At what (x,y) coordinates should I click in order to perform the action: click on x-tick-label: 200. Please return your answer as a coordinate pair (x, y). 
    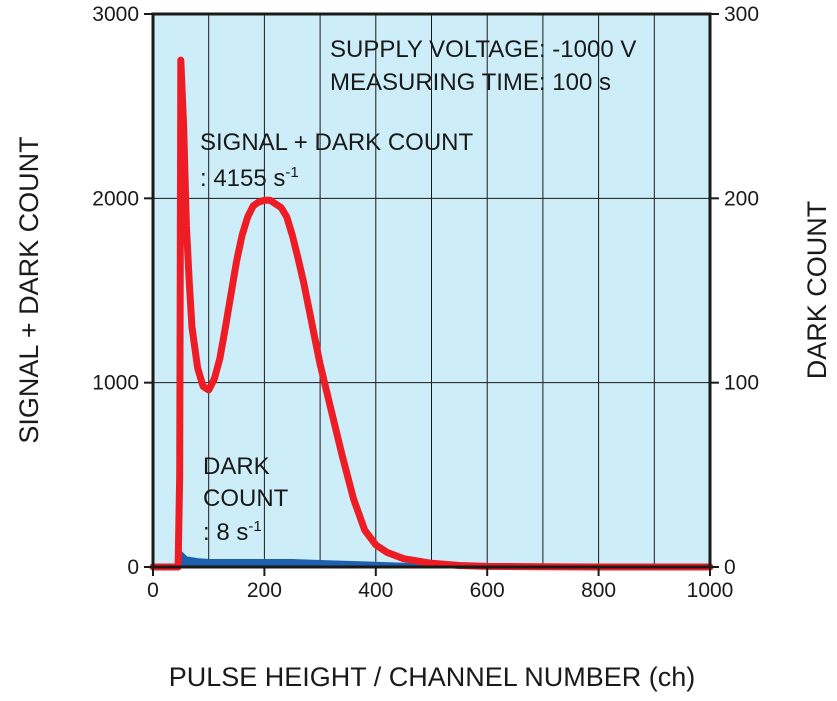
    Looking at the image, I should click on (264, 590).